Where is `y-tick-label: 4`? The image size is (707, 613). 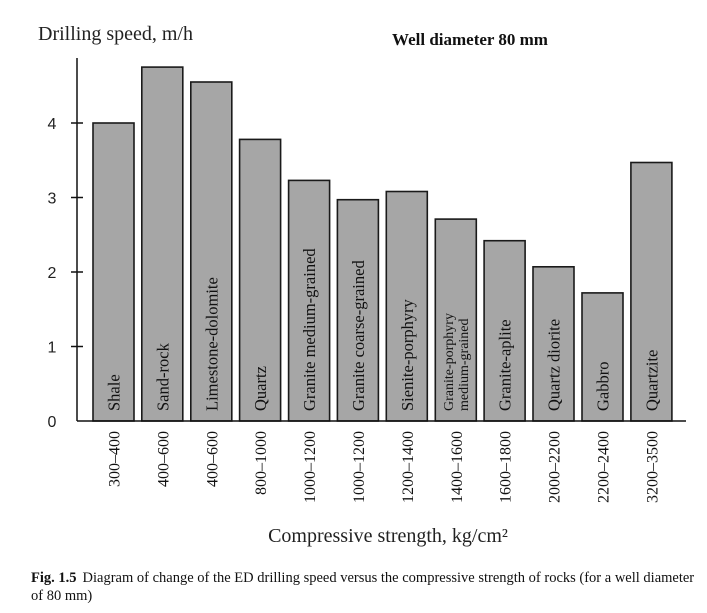 y-tick-label: 4 is located at coordinates (52, 124).